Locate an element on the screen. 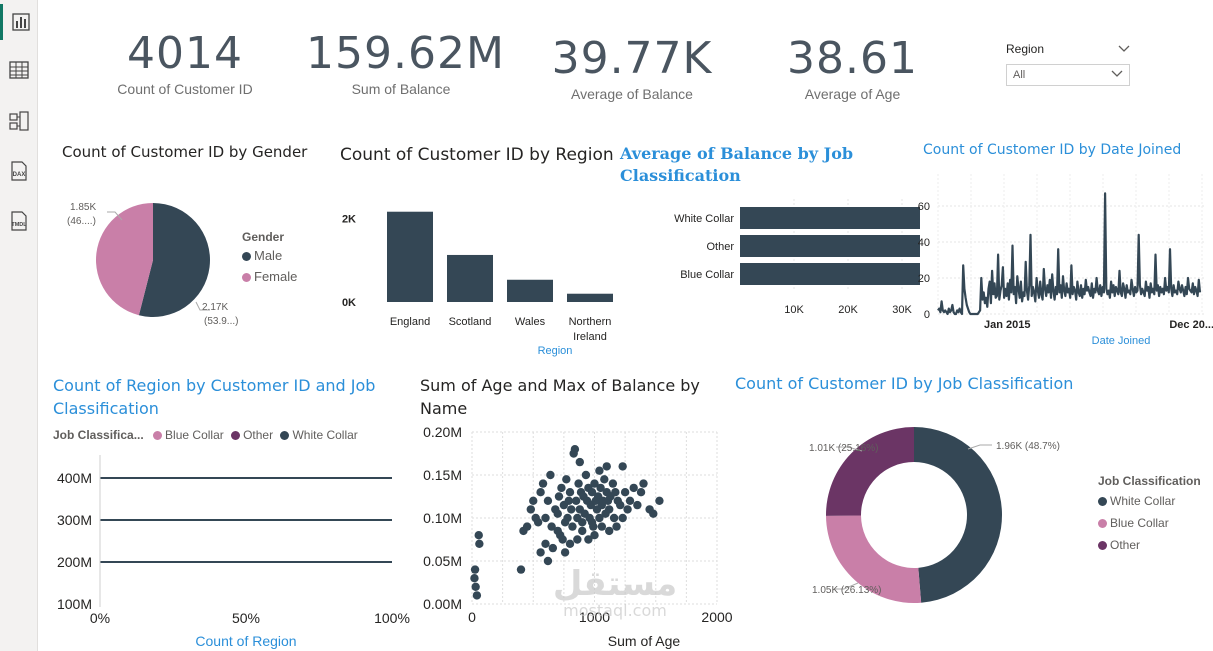 This screenshot has width=1213, height=651. legend-label: White Collar is located at coordinates (1143, 501).